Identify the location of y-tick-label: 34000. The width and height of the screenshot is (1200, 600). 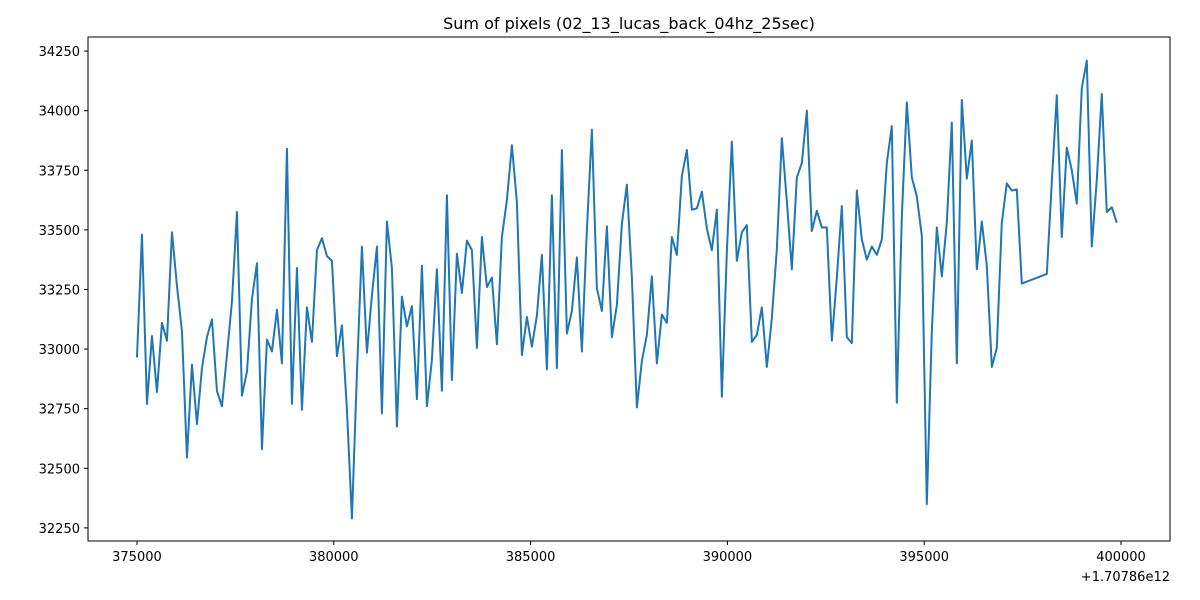
(59, 112).